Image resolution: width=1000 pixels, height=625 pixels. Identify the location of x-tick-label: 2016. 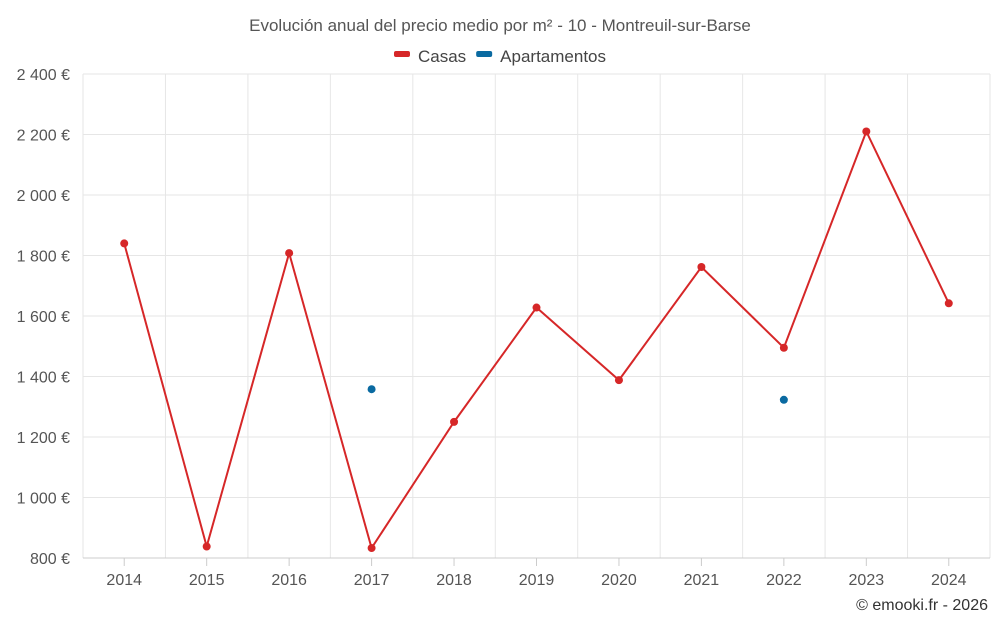
(289, 580).